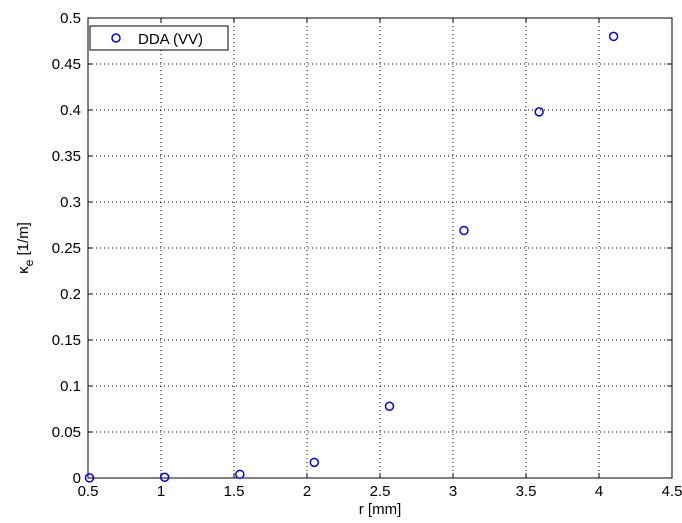 This screenshot has width=682, height=523. Describe the element at coordinates (70, 110) in the screenshot. I see `y-tick-label: 0.4` at that location.